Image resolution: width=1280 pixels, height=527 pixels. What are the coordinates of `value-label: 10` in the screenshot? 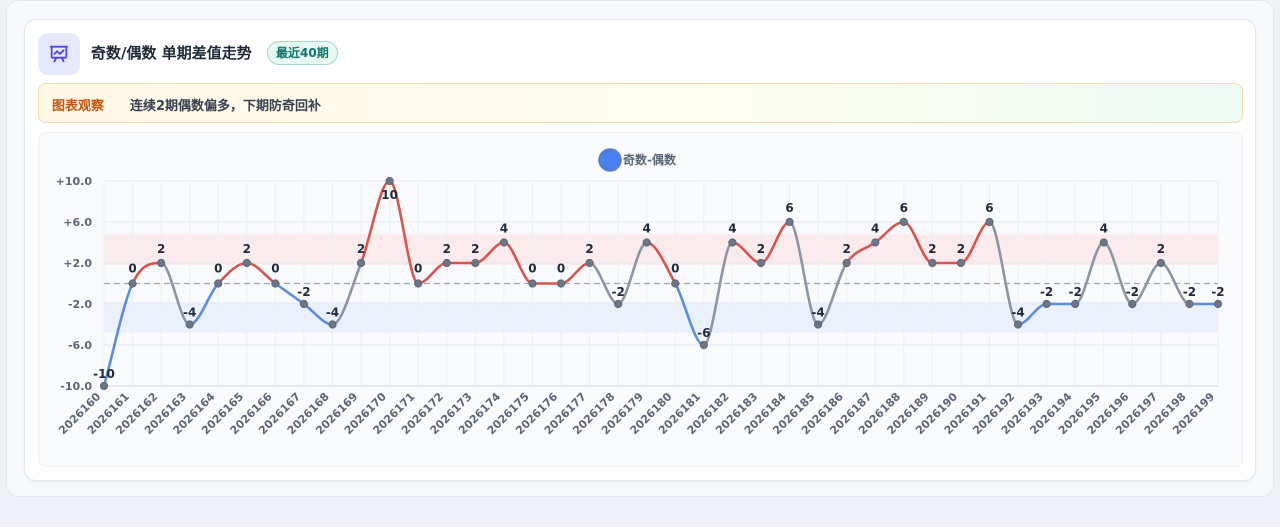 It's located at (389, 195).